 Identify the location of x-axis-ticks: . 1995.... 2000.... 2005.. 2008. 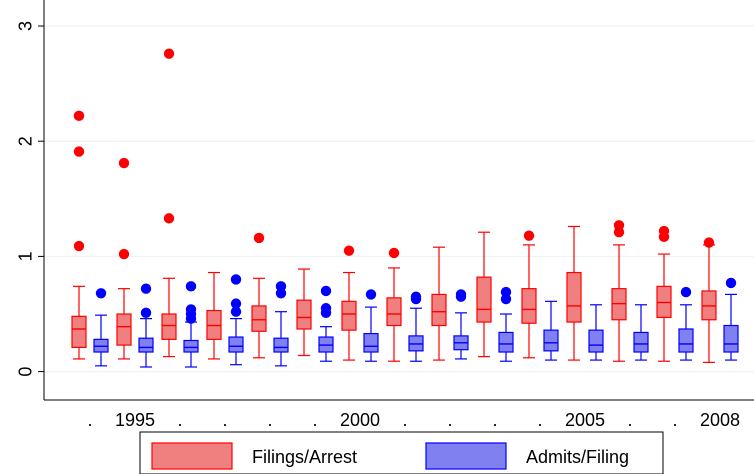
(413, 420).